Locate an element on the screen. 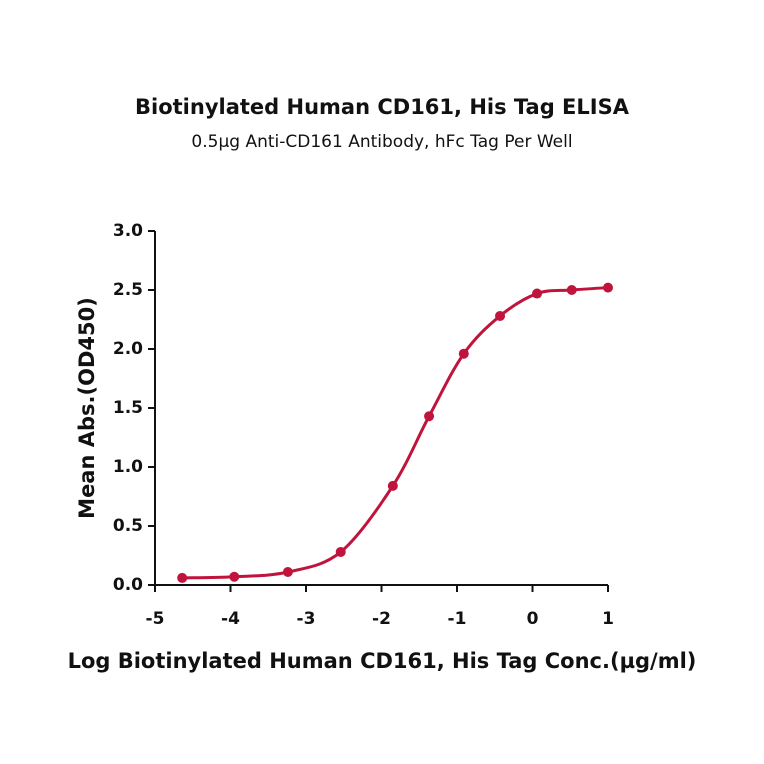 The height and width of the screenshot is (764, 764). y-axis-title: Mean Abs.(OD450) is located at coordinates (87, 408).